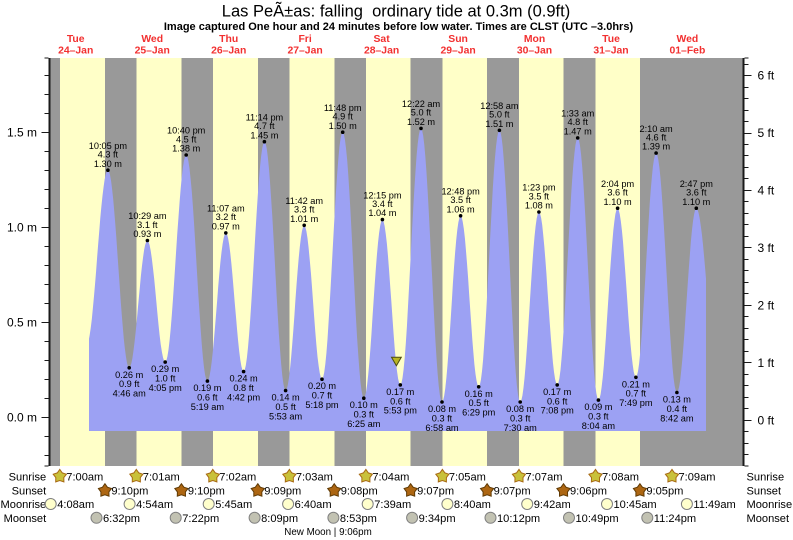 This screenshot has height=540, width=793. Describe the element at coordinates (635, 505) in the screenshot. I see `svg-text: 10:45am` at that location.